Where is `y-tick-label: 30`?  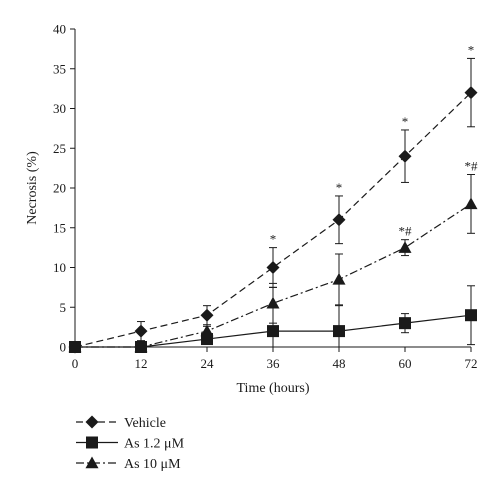
y-tick-label: 30 is located at coordinates (59, 108).